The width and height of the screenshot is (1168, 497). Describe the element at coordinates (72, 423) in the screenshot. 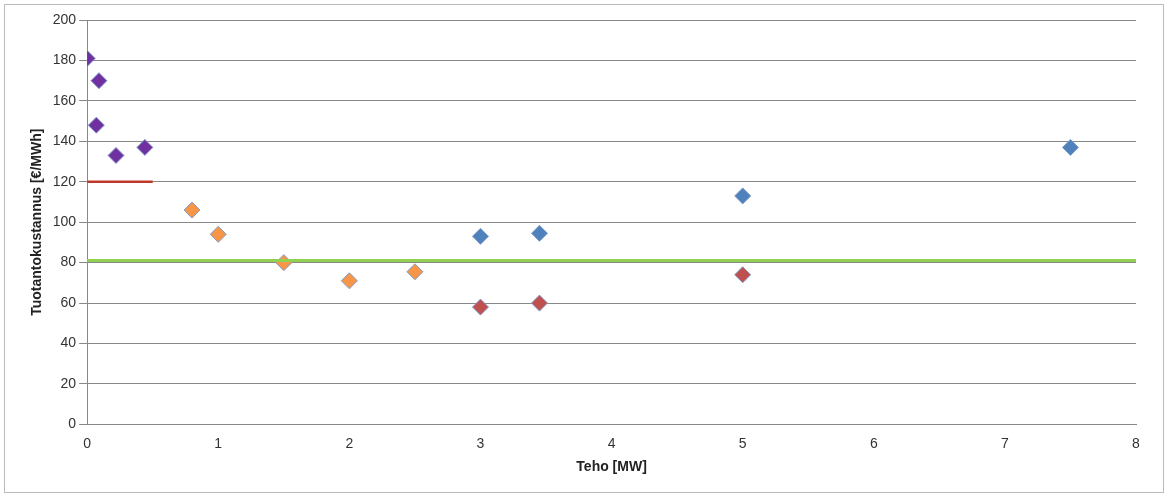

I see `y-tick-label: 0` at that location.